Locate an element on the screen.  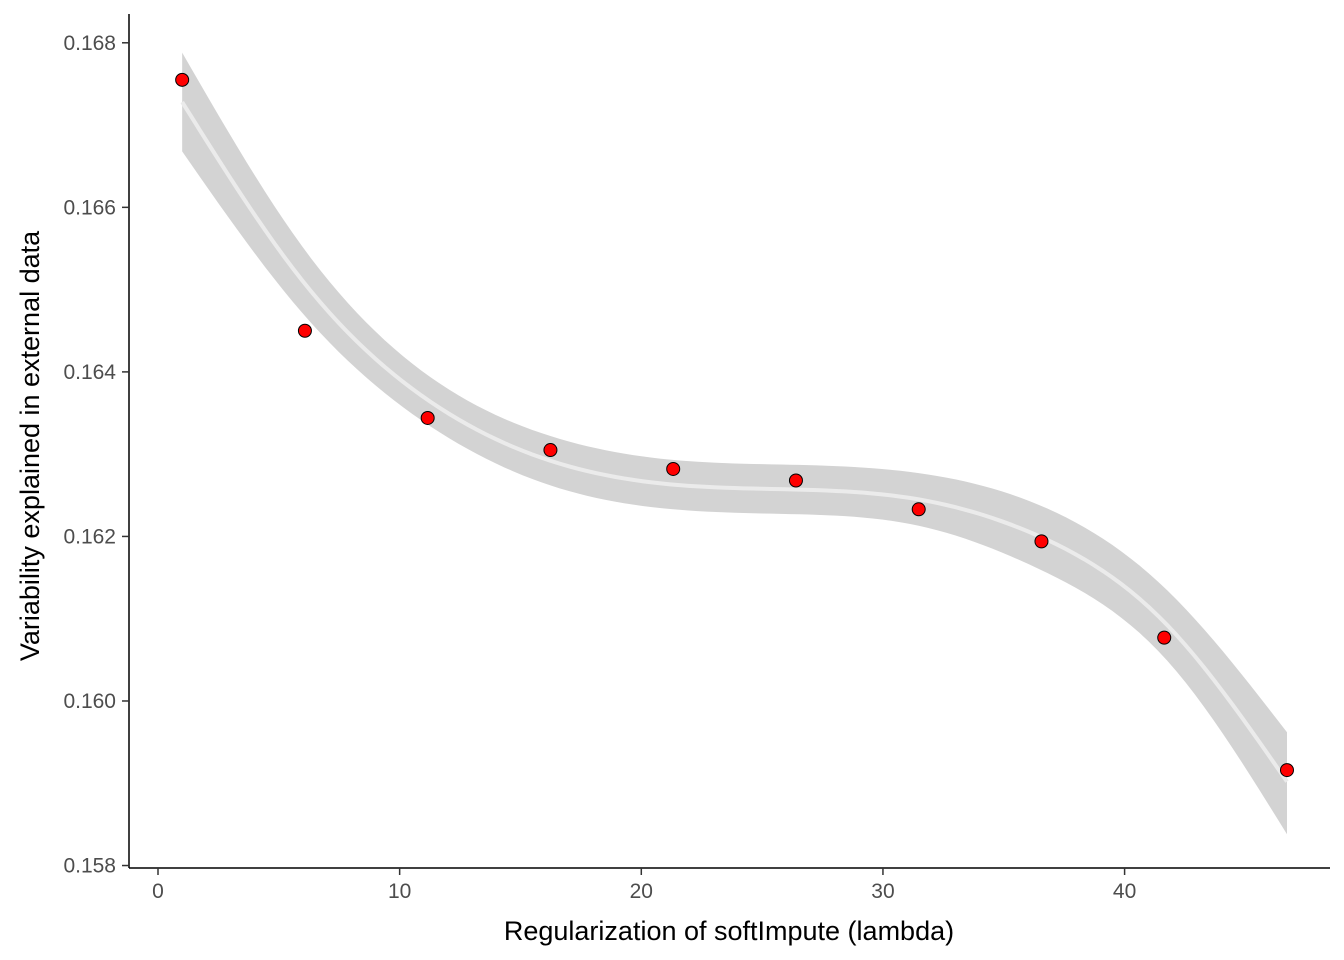
y-tick-label: 0.158 is located at coordinates (89, 866).